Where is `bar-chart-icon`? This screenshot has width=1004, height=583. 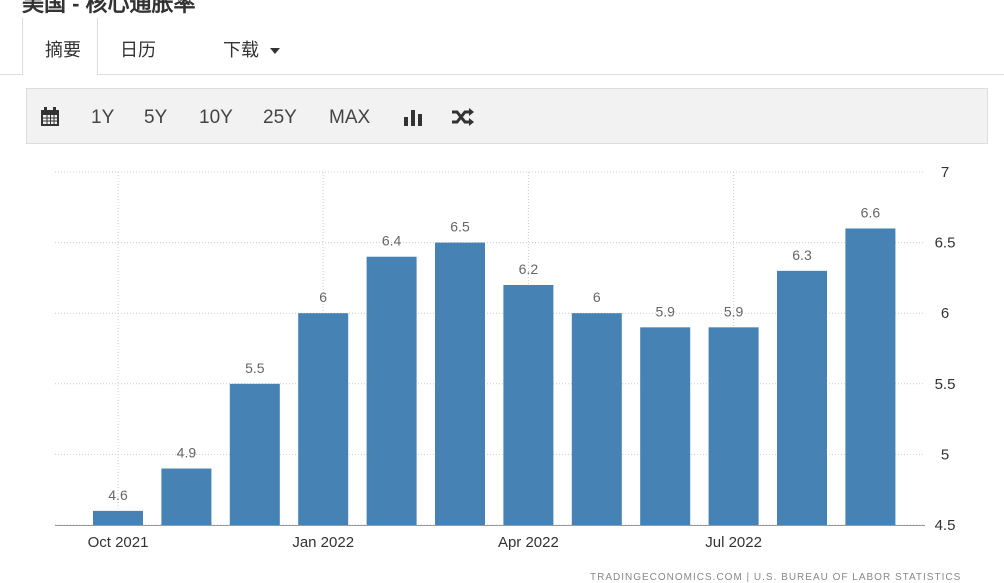
bar-chart-icon is located at coordinates (413, 117).